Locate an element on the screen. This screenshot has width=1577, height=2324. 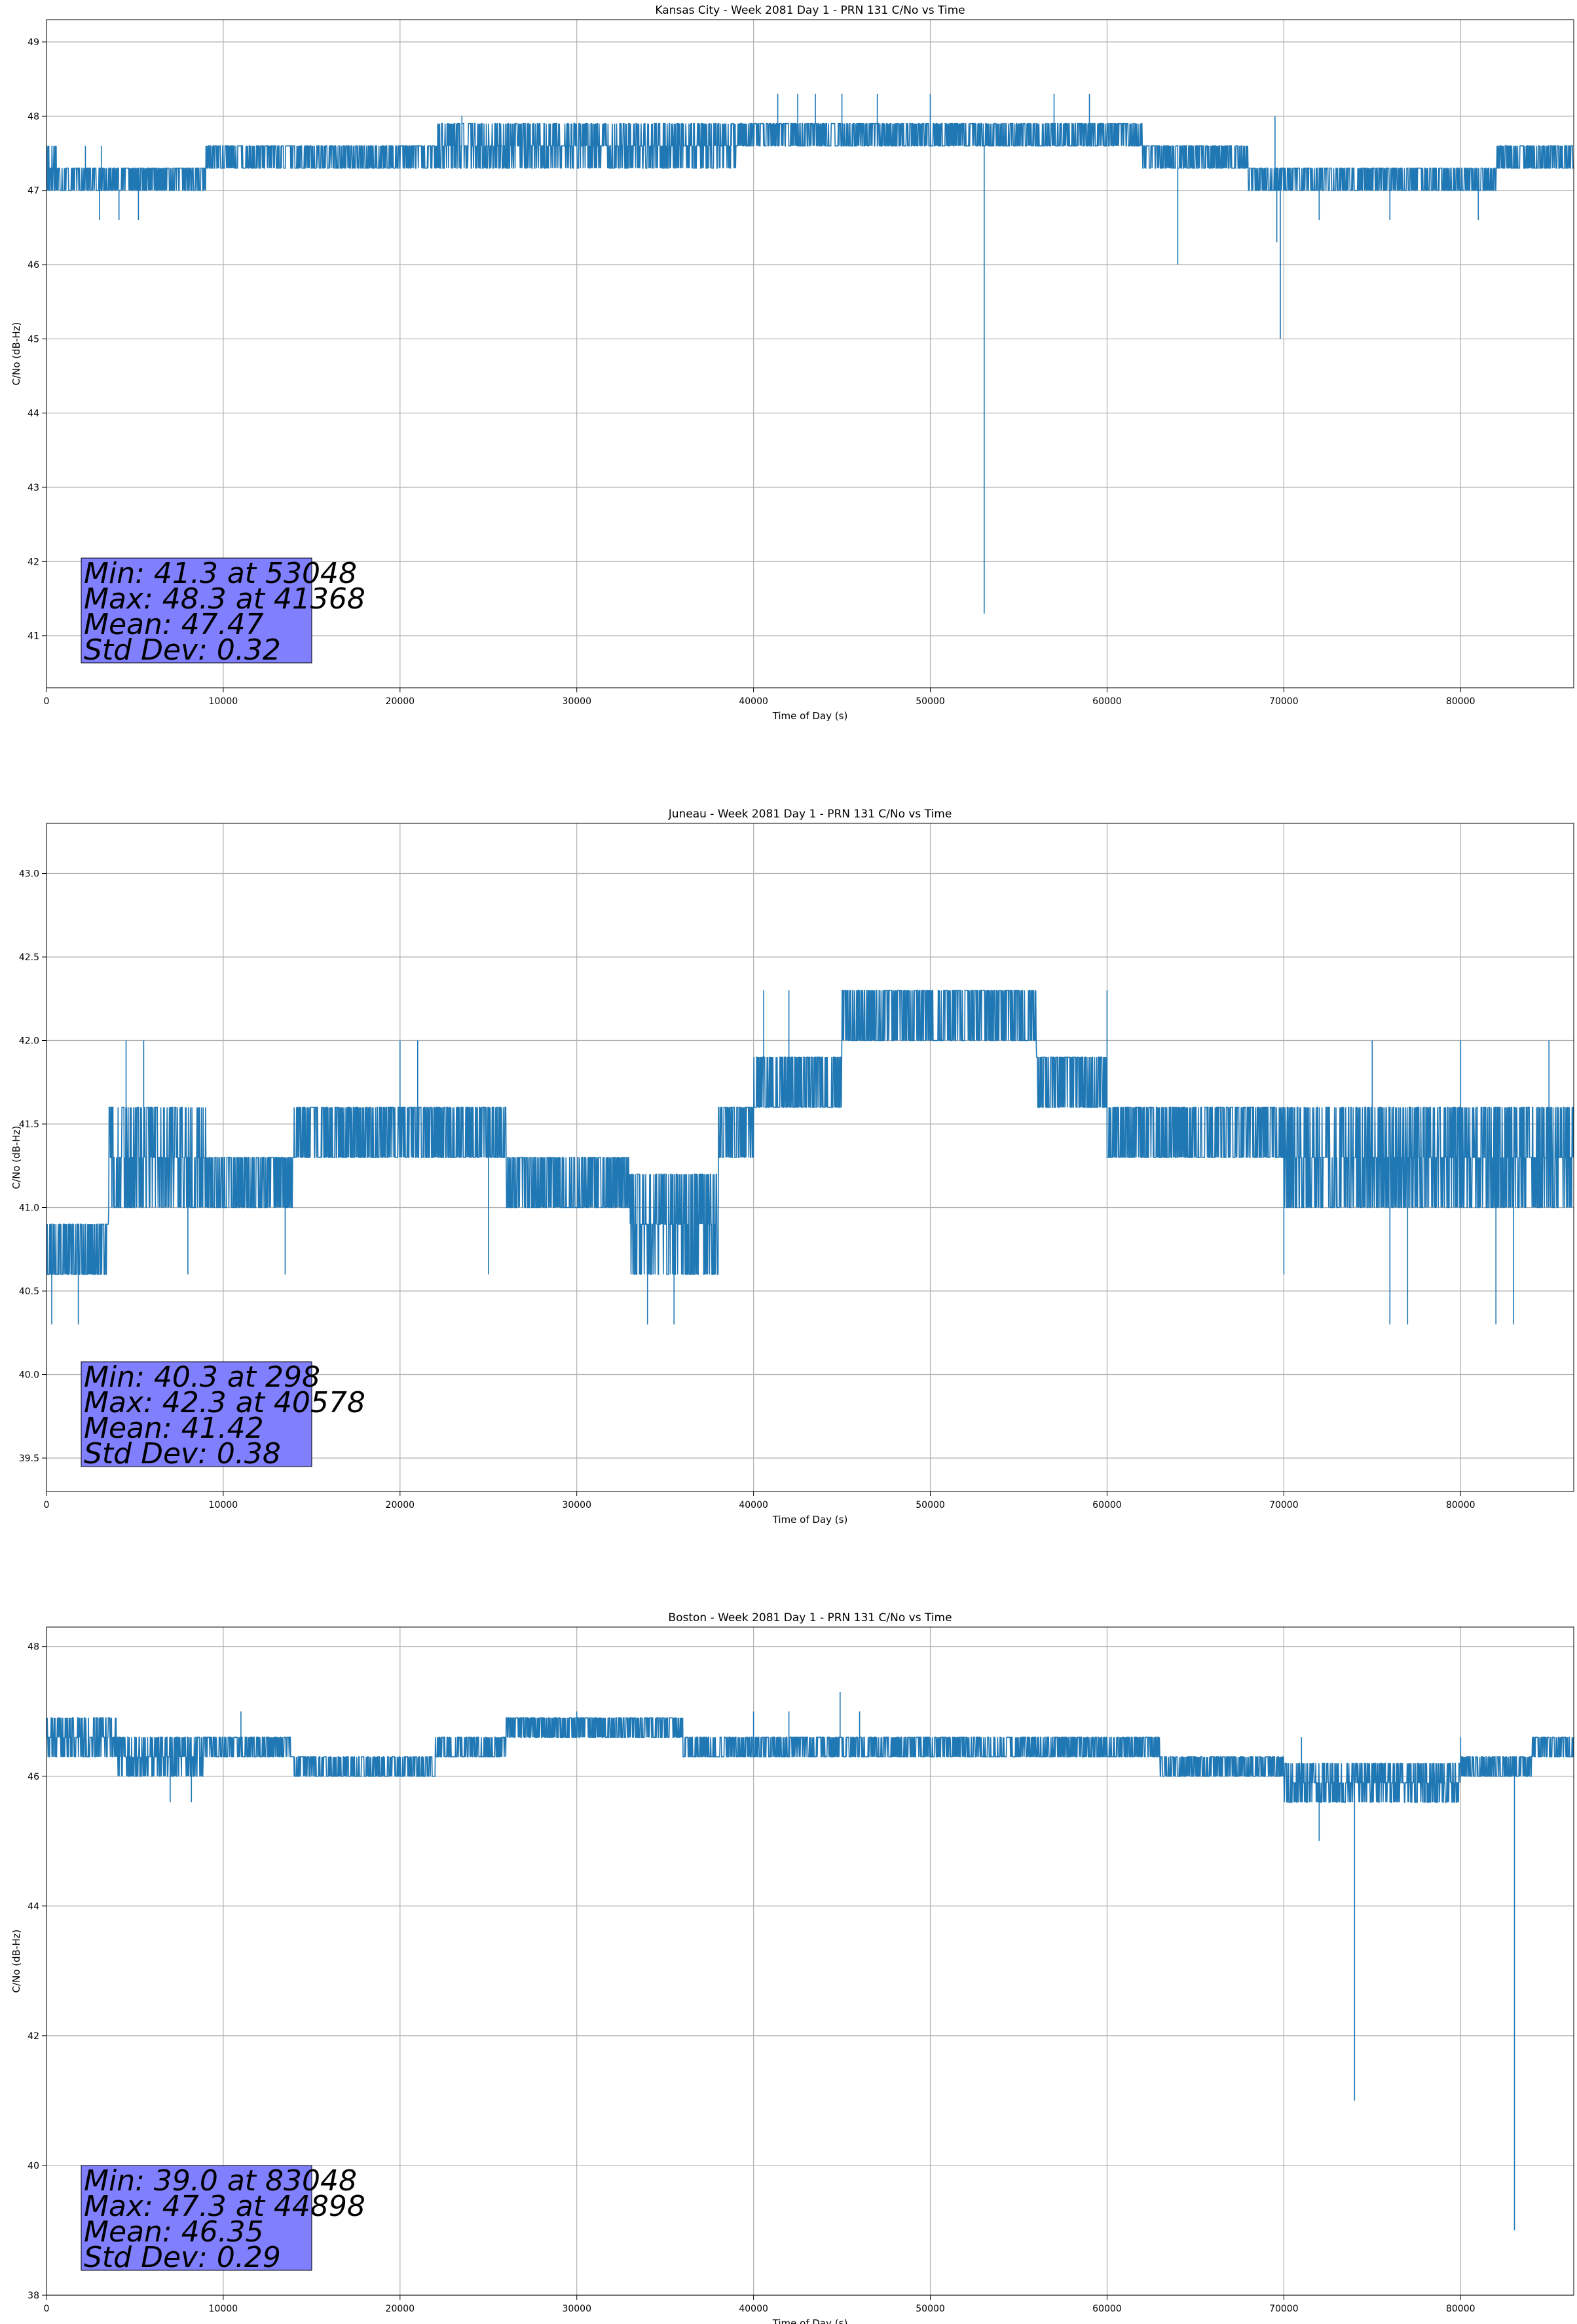
stat-max: Max: 47.3 at 44898 is located at coordinates (224, 2206).